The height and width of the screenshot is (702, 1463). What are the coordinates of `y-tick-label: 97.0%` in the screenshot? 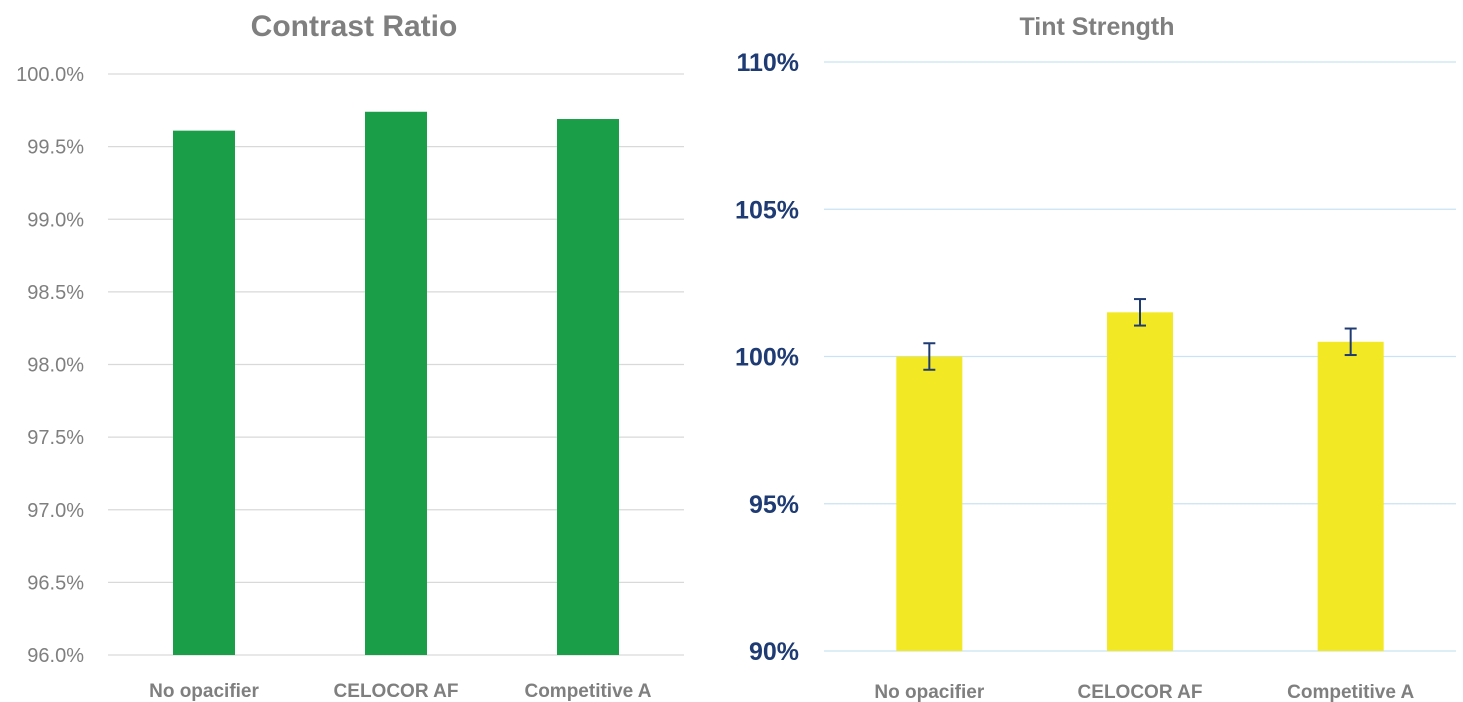 It's located at (55, 511).